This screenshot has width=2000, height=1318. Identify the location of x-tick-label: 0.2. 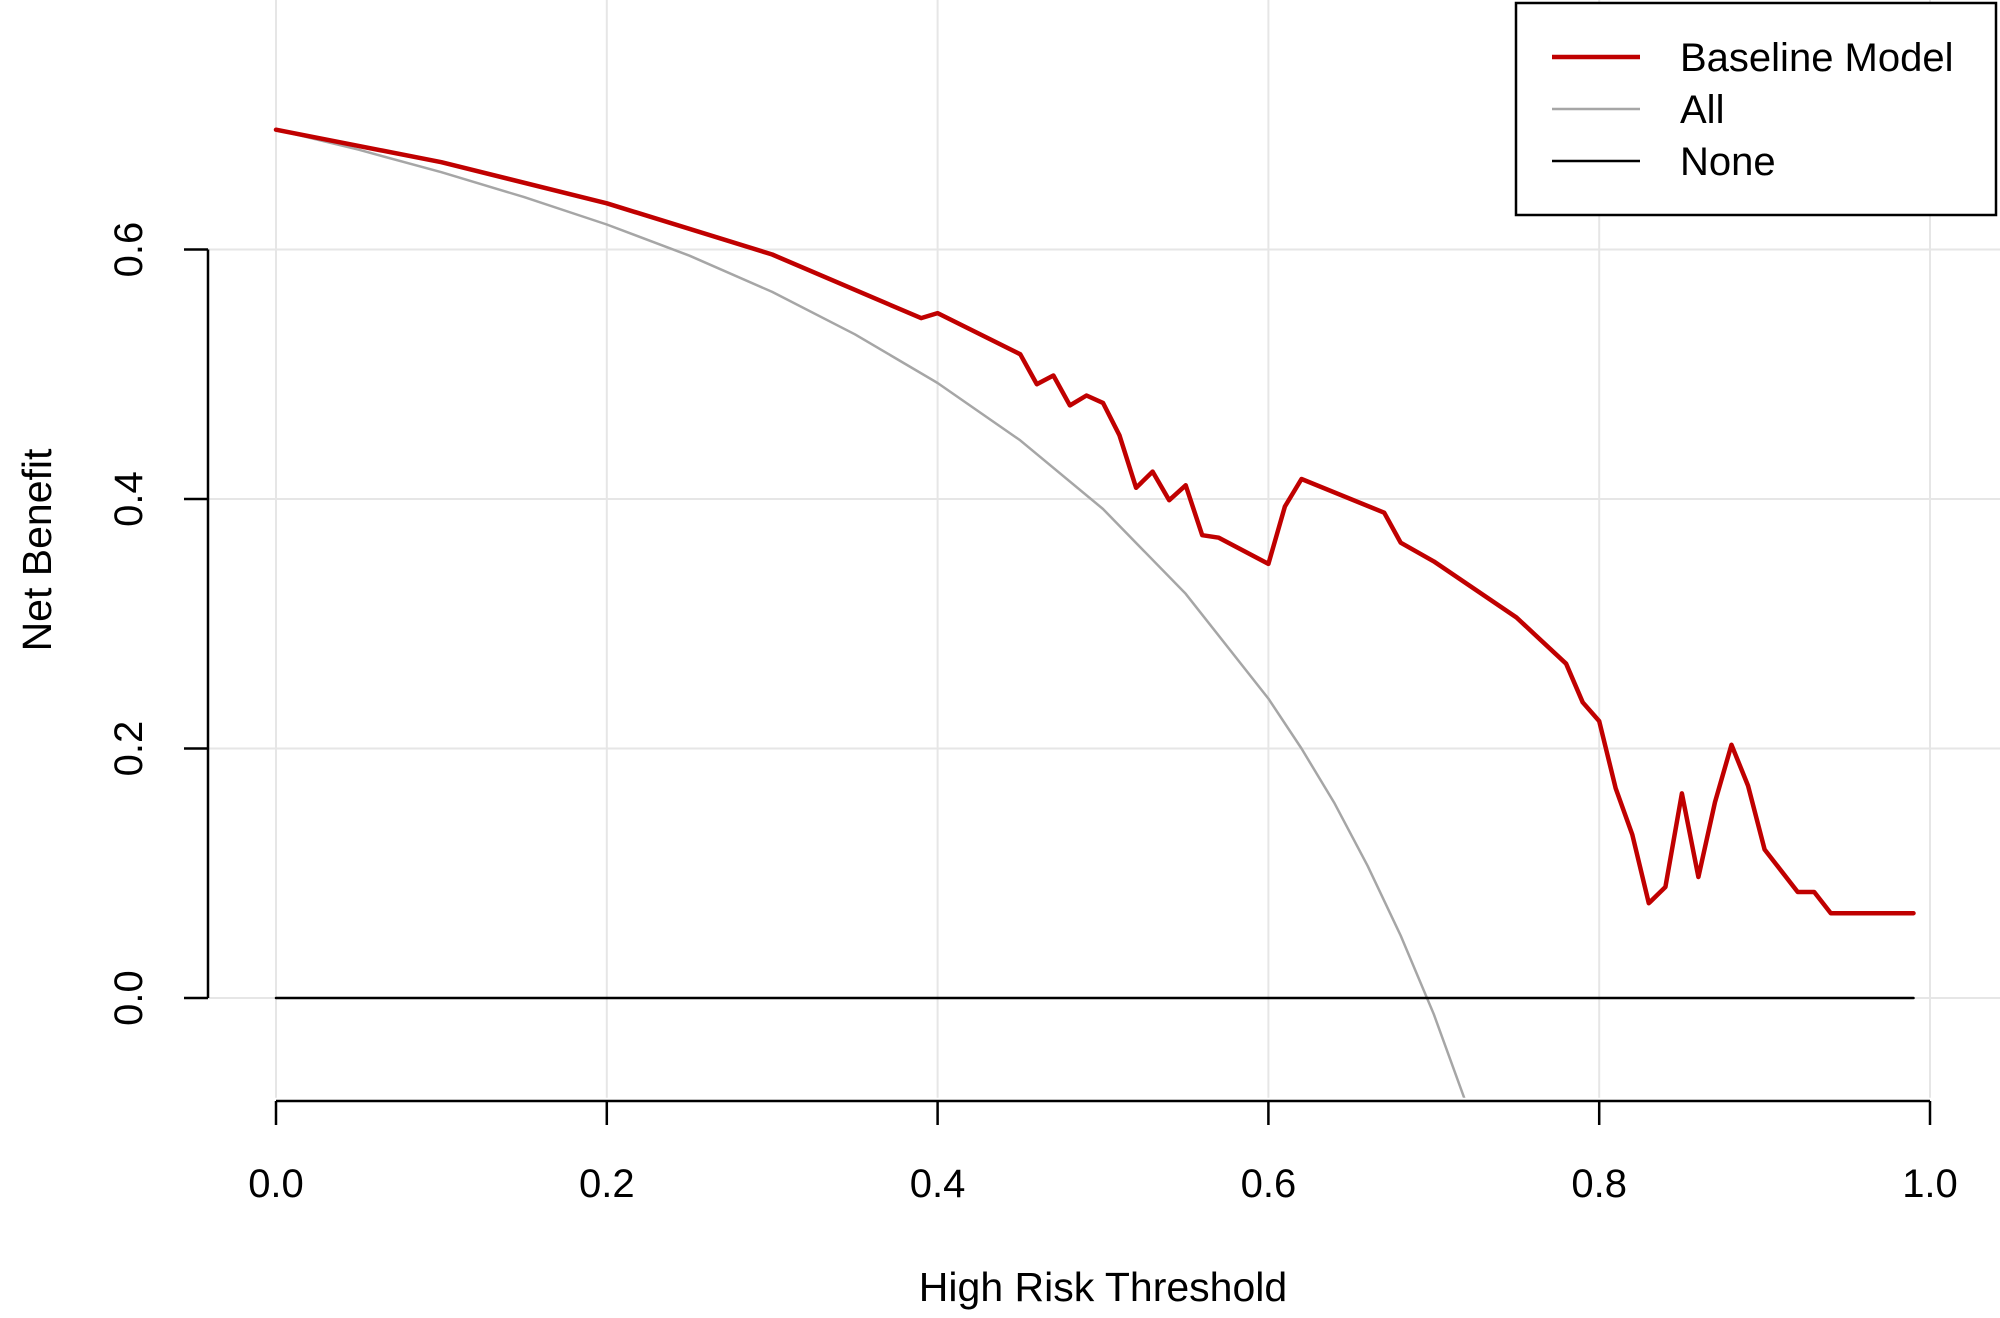
(607, 1184).